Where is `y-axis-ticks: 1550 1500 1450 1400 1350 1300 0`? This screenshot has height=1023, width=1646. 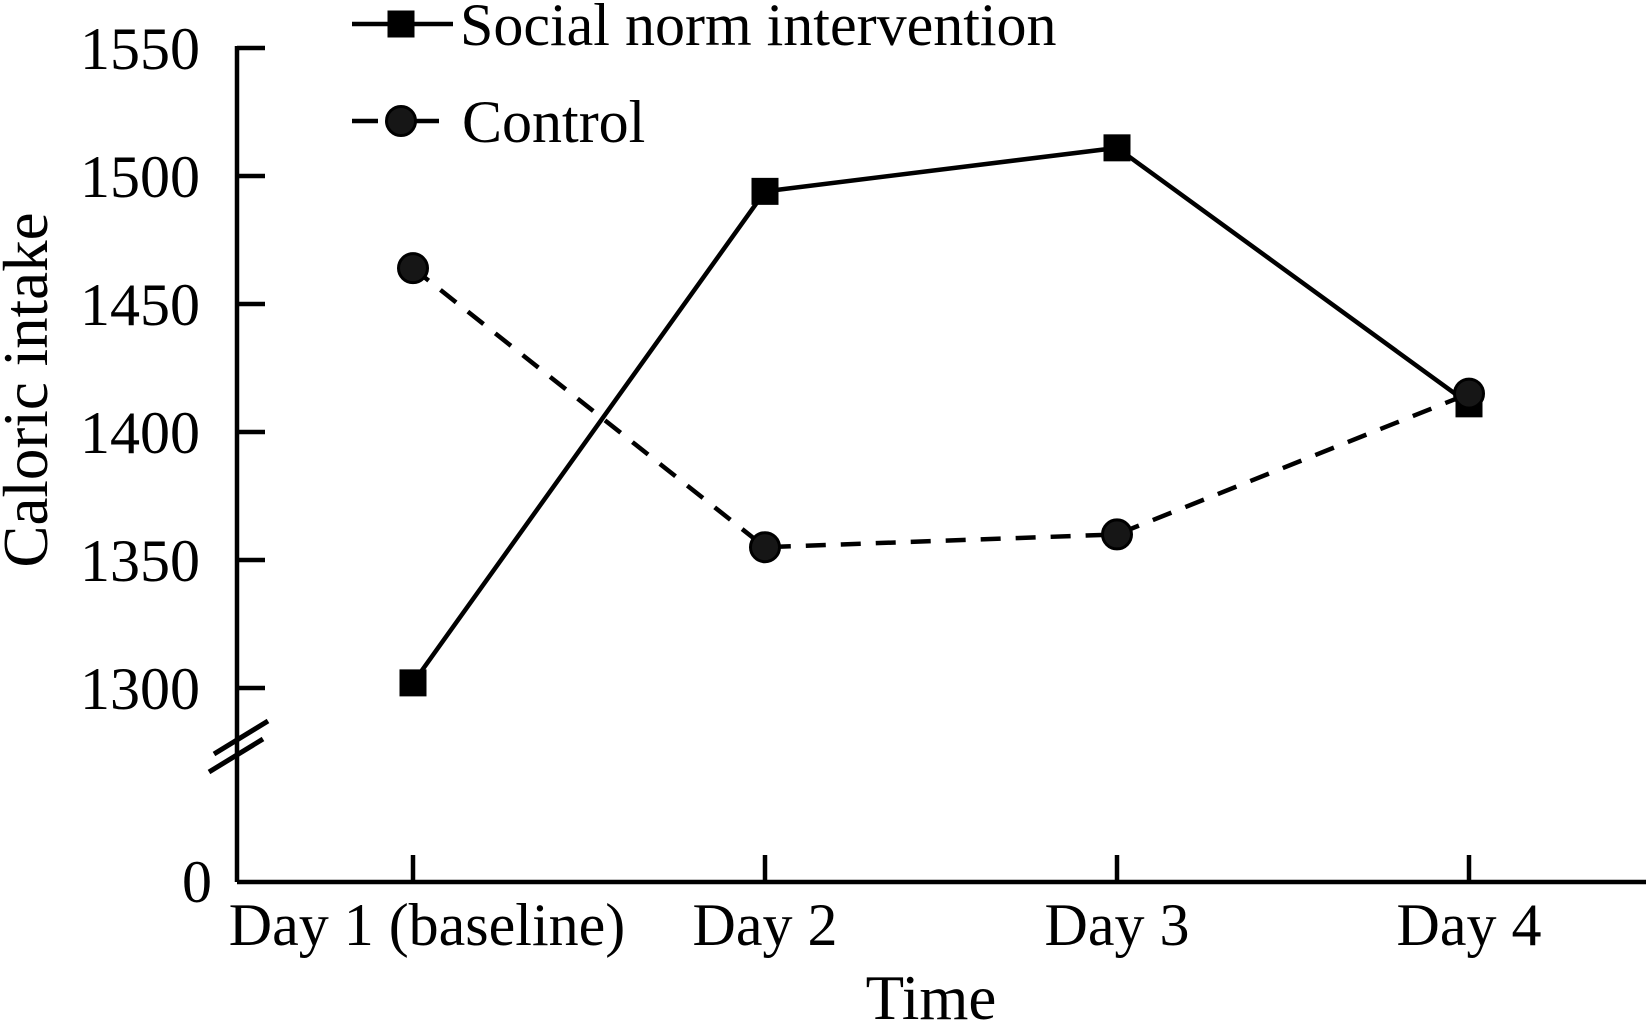
y-axis-ticks: 1550 1500 1450 1400 1350 1300 0 is located at coordinates (172, 465).